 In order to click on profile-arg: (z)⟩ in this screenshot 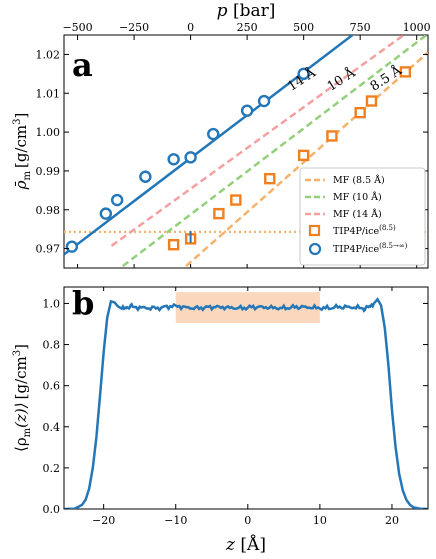, I will do `click(21, 414)`.